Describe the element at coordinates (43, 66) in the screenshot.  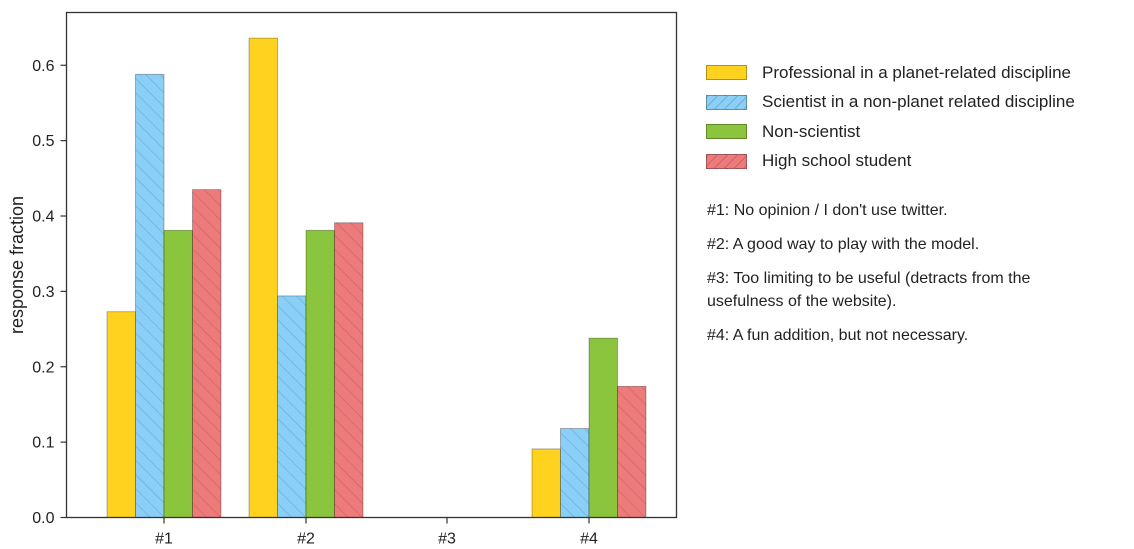
I see `y-tick-label: 0.6` at that location.